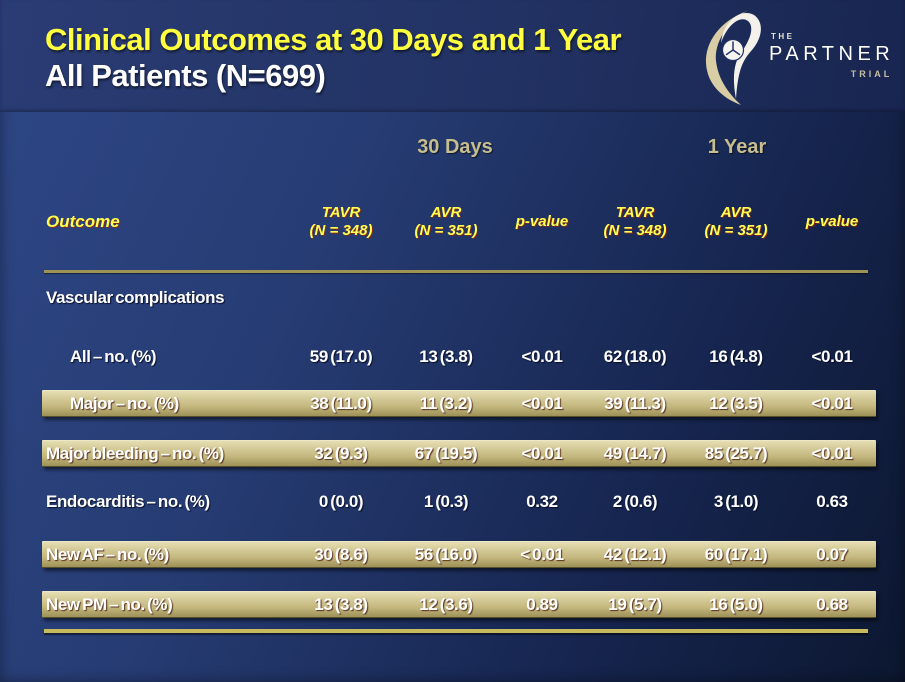 The width and height of the screenshot is (905, 682). What do you see at coordinates (832, 501) in the screenshot?
I see `table-cell: 0.63` at bounding box center [832, 501].